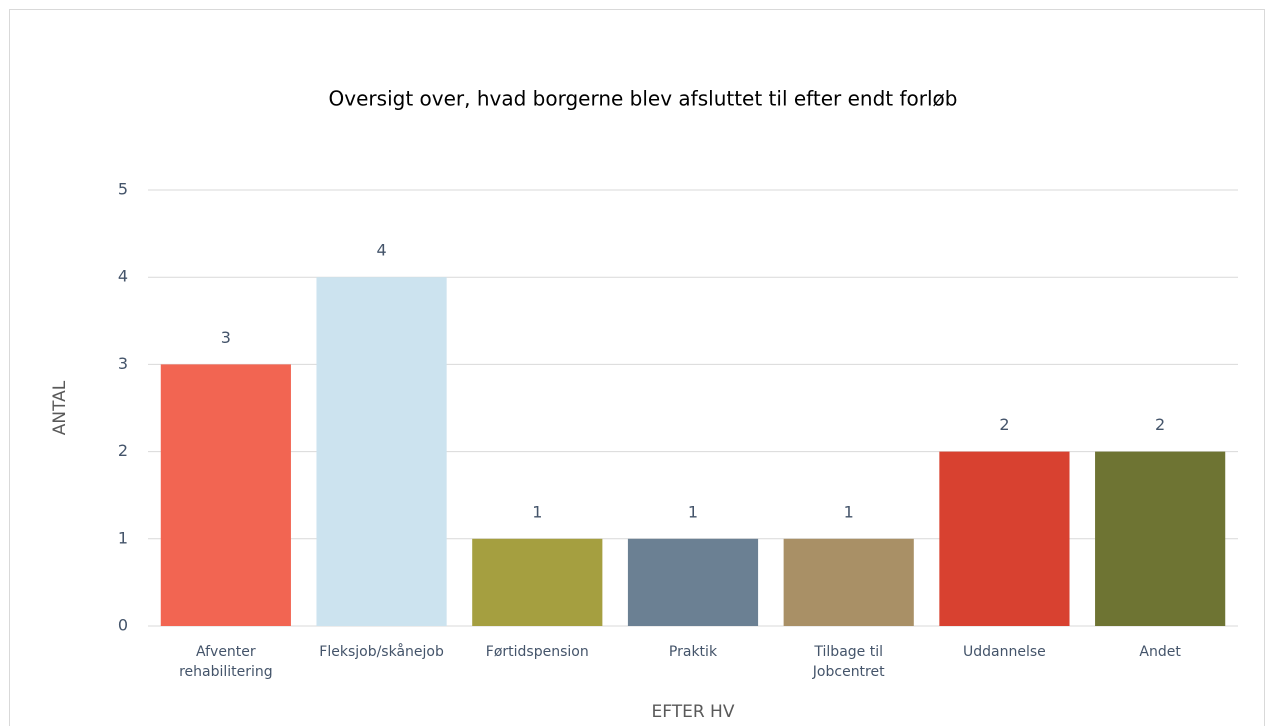 This screenshot has width=1274, height=726. What do you see at coordinates (1004, 652) in the screenshot?
I see `x-tick-label: Uddannelse` at bounding box center [1004, 652].